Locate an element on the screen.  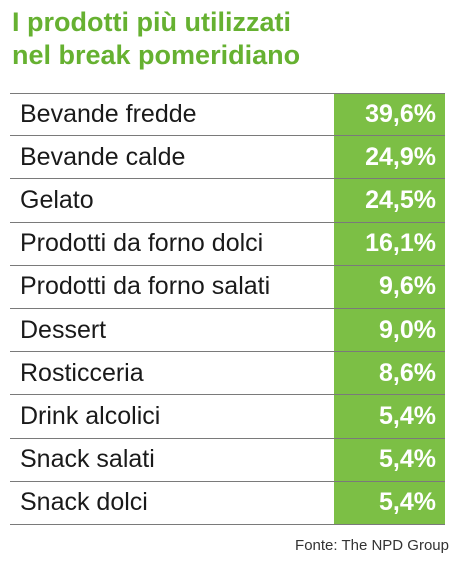
row-value: 9,0% is located at coordinates (389, 330).